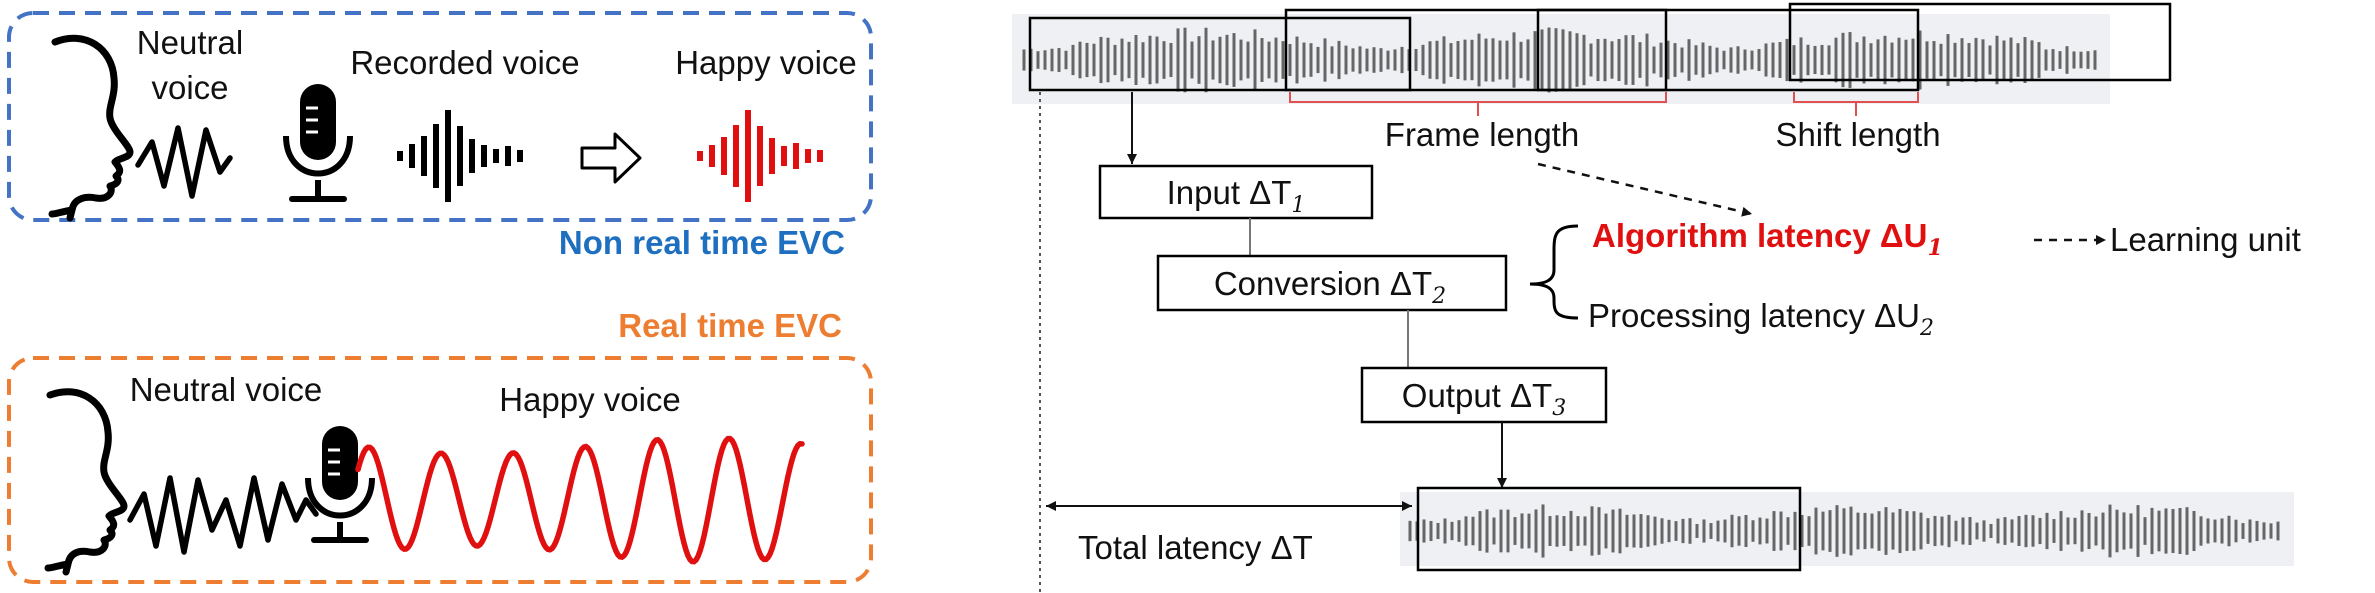  What do you see at coordinates (1767, 239) in the screenshot?
I see `algorithm-latency-label: Algorithm latency ΔU1` at bounding box center [1767, 239].